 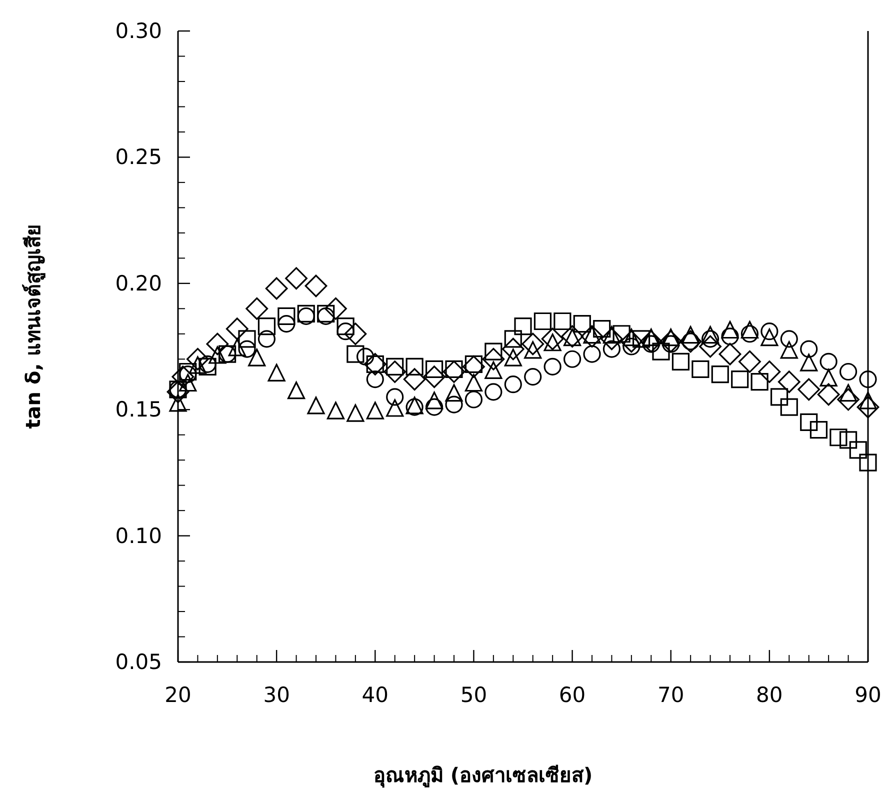 I want to click on y-tick-label: 0.25, so click(x=138, y=157).